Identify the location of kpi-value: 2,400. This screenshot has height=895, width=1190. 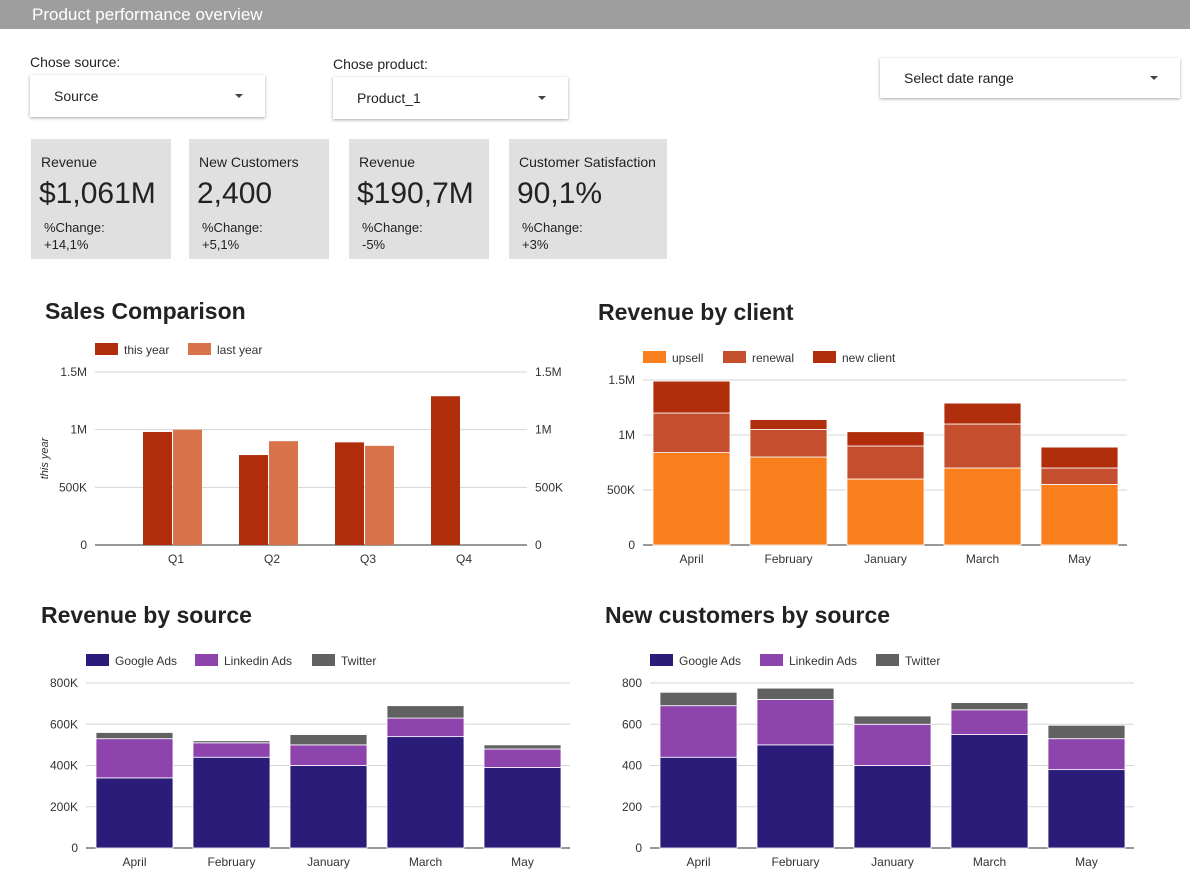
(235, 193).